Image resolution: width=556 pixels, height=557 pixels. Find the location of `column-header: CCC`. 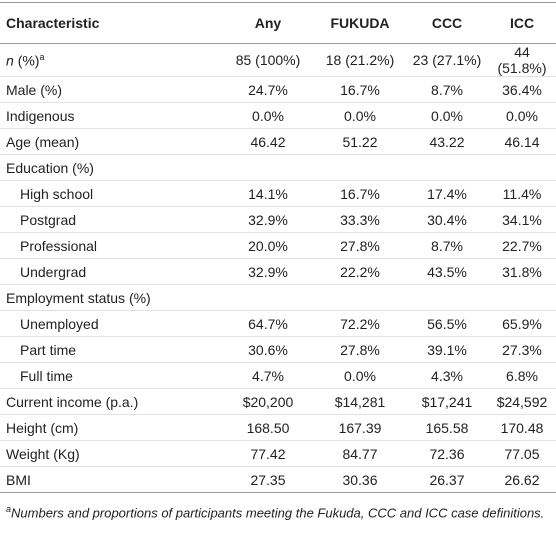

column-header: CCC is located at coordinates (447, 23).